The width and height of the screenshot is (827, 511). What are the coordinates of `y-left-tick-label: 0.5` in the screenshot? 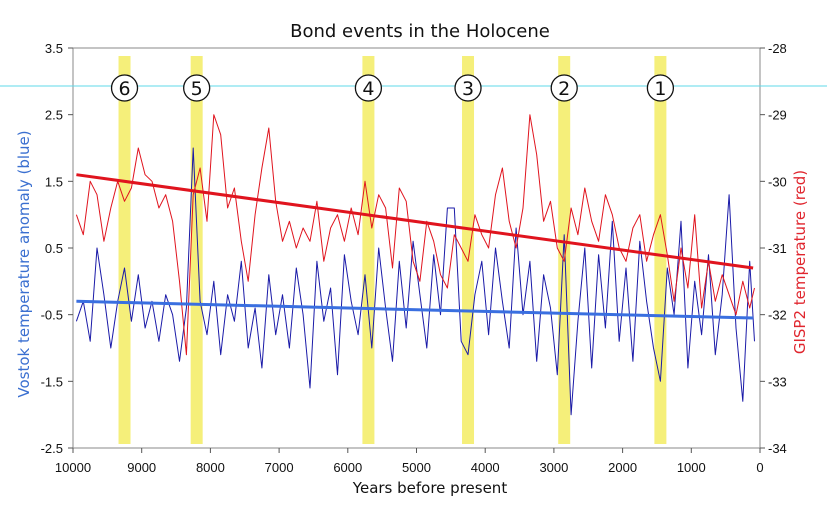 It's located at (54, 248).